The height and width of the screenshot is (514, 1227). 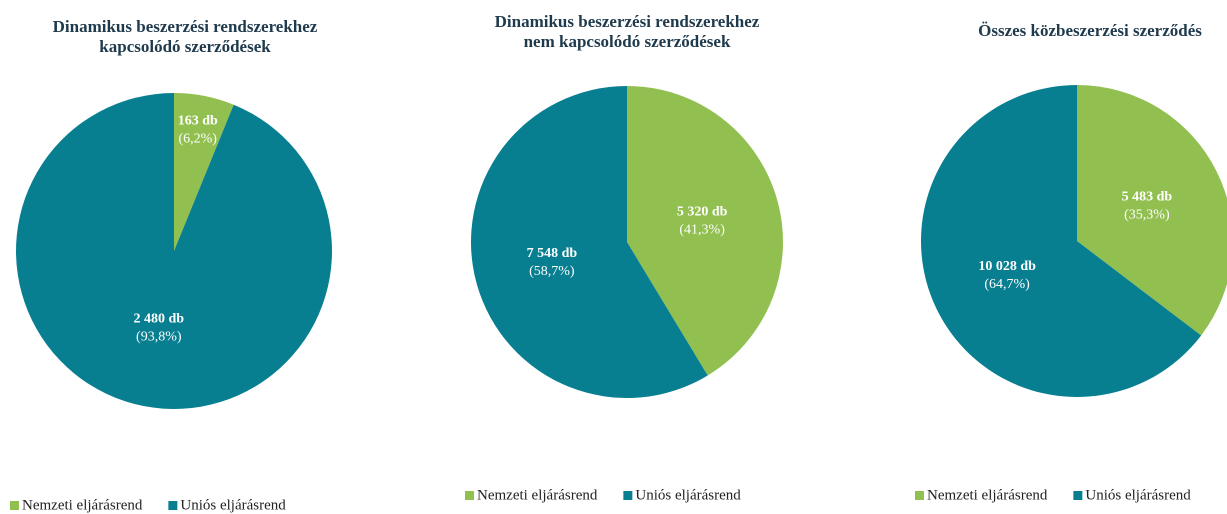 What do you see at coordinates (198, 120) in the screenshot?
I see `data-label: 163 db` at bounding box center [198, 120].